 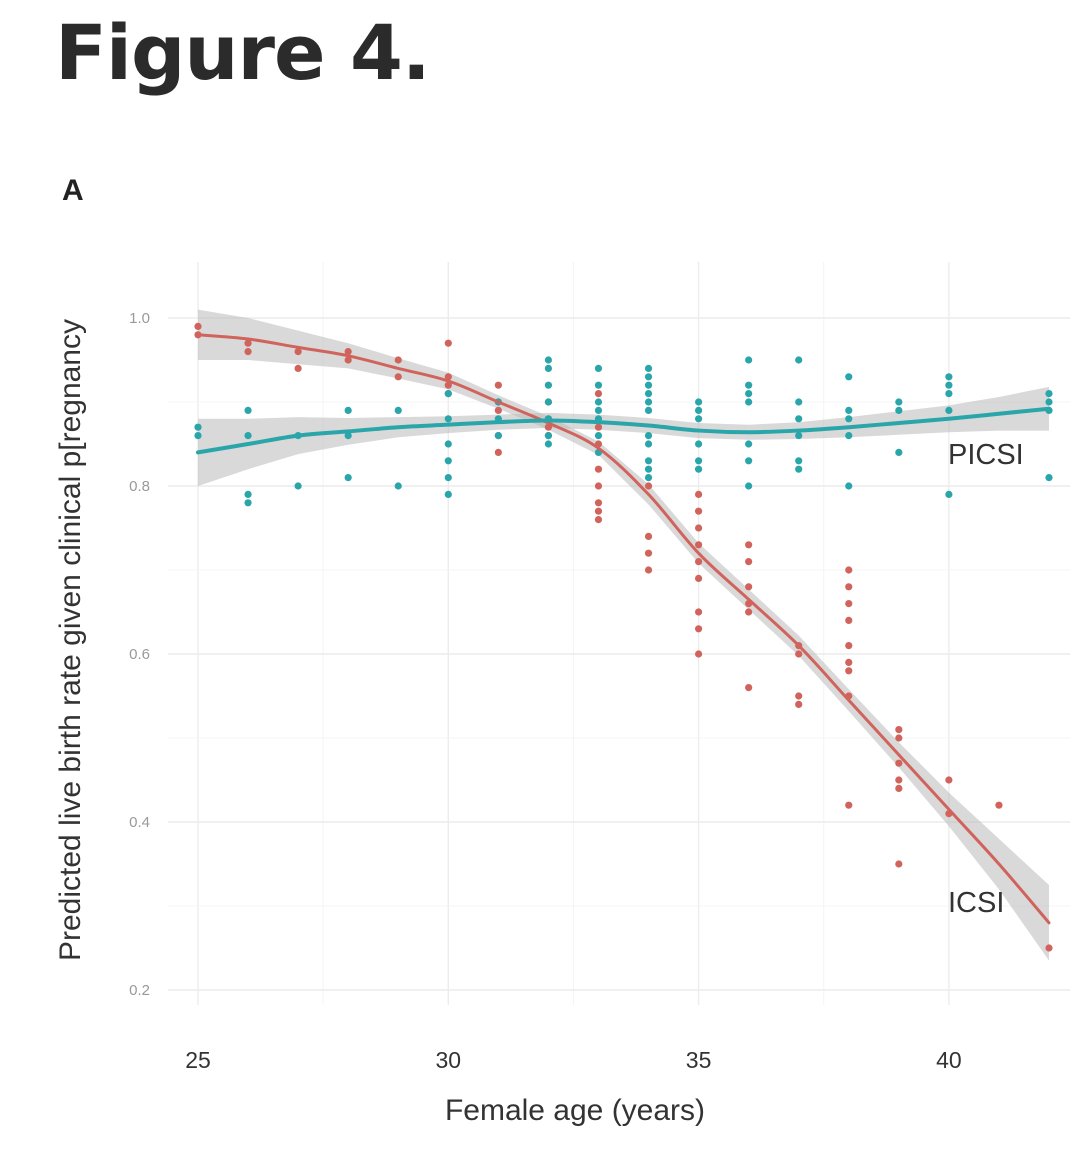 I want to click on y-tick-label: 0.6, so click(x=139, y=654).